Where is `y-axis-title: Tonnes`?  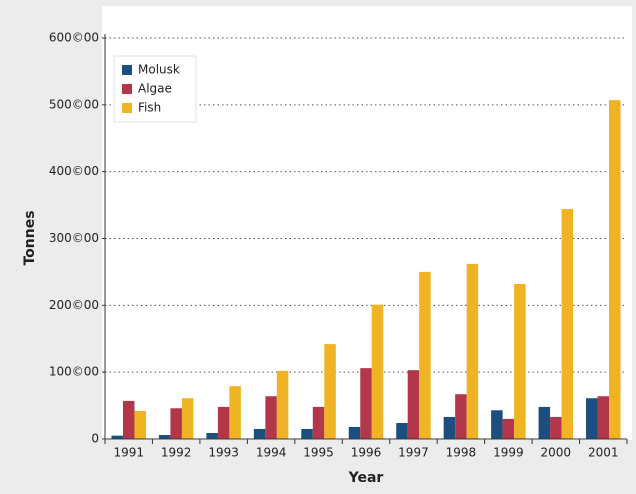
y-axis-title: Tonnes is located at coordinates (30, 237).